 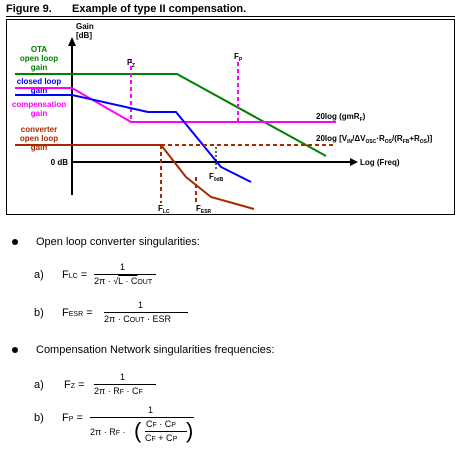 I want to click on y-axis-label-unit: [dB], so click(x=84, y=35).